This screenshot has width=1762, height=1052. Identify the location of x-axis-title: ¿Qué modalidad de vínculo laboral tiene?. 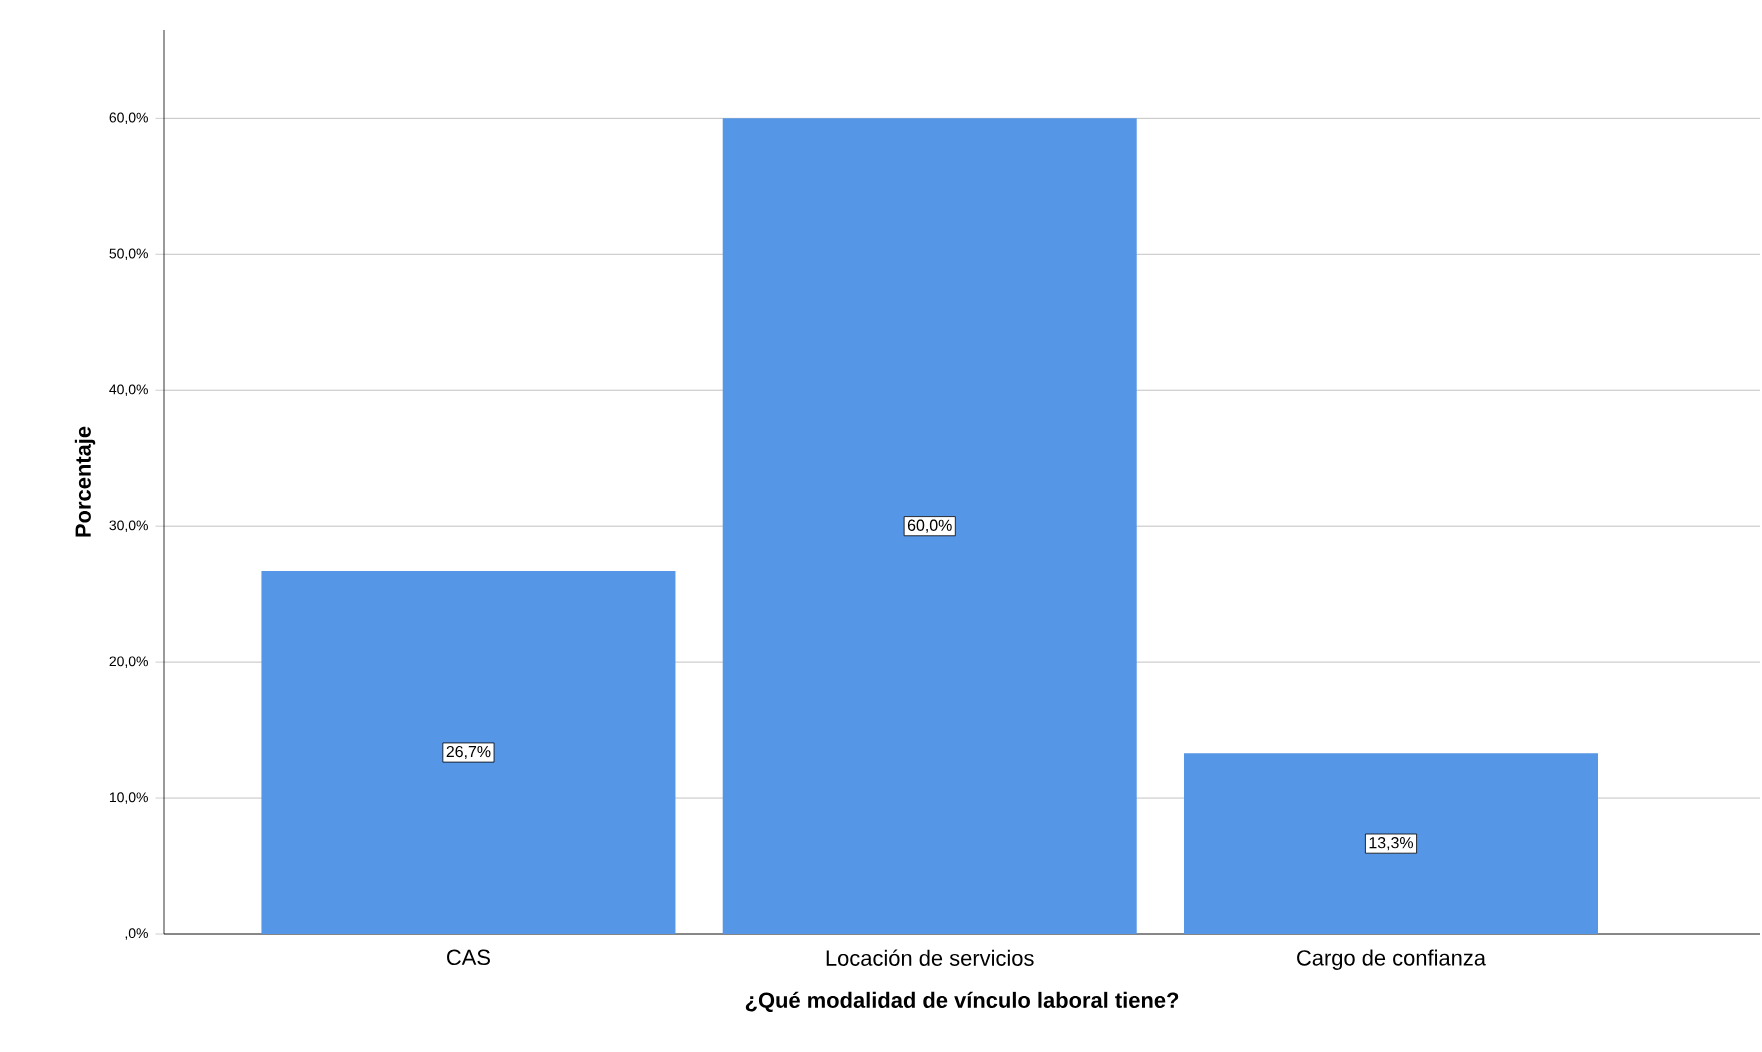
(962, 1002).